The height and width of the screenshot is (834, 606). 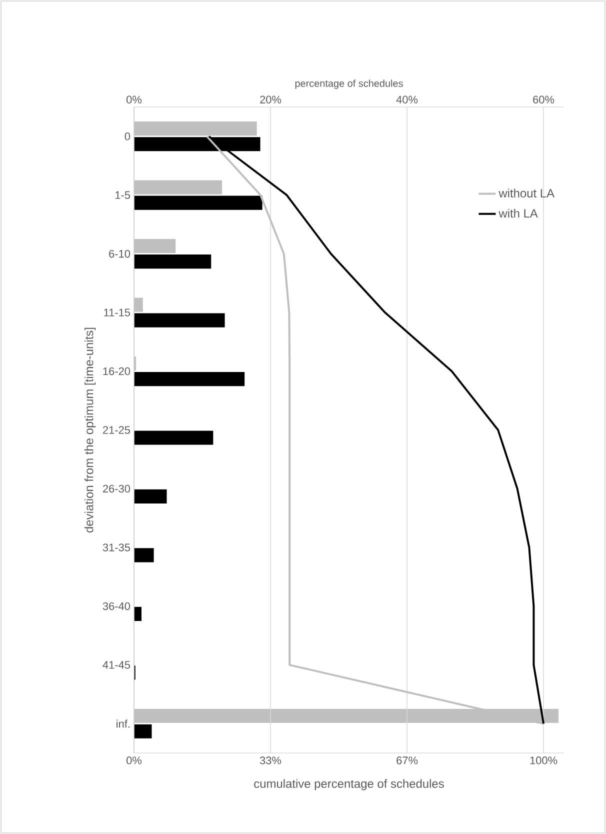 I want to click on y-tick-label: 0, so click(x=127, y=136).